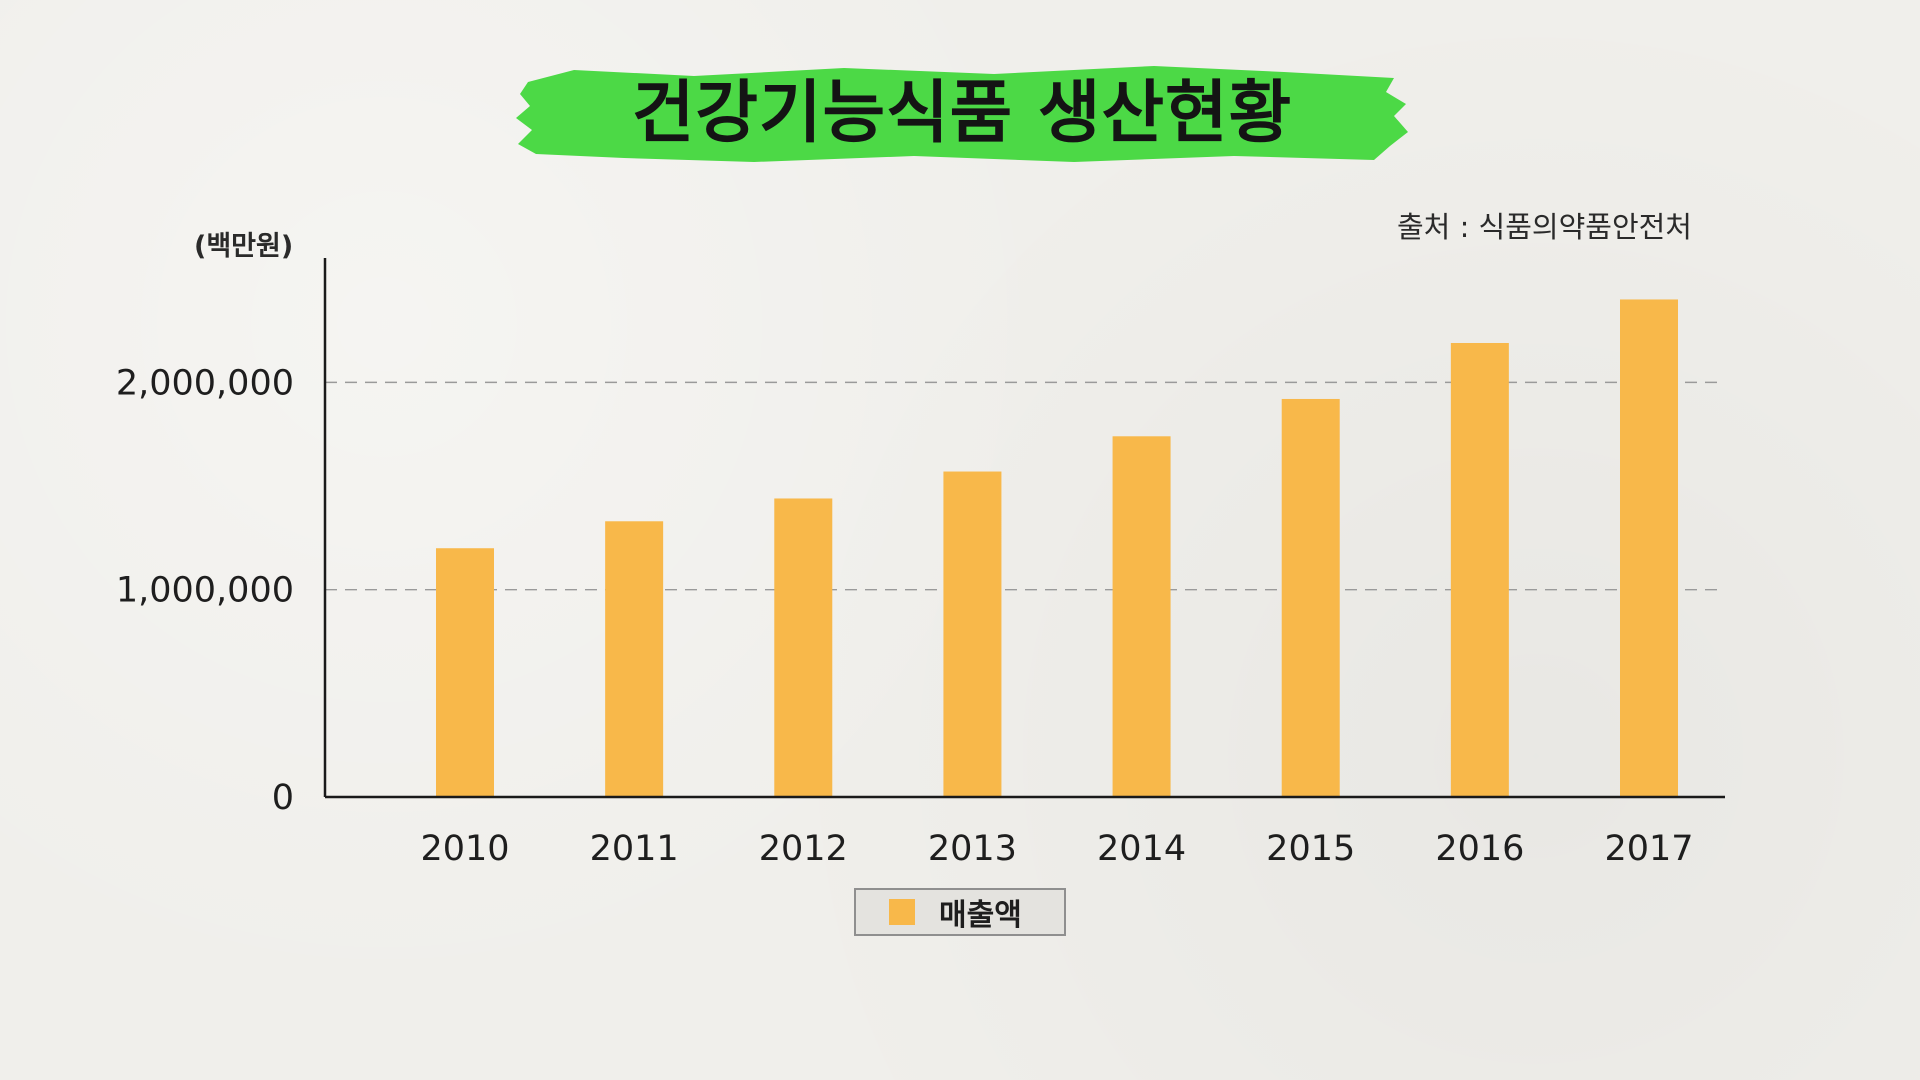 The height and width of the screenshot is (1080, 1920). Describe the element at coordinates (972, 849) in the screenshot. I see `x-tick-label: 2013` at that location.